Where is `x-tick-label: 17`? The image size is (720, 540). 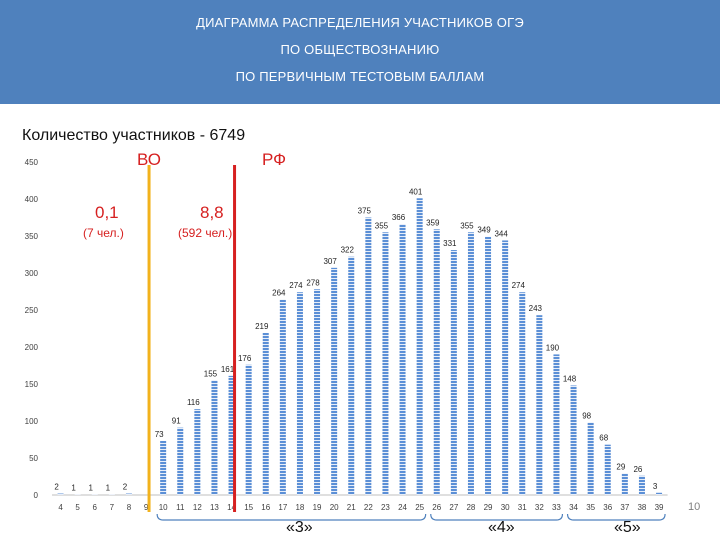
x-tick-label: 17 is located at coordinates (282, 507).